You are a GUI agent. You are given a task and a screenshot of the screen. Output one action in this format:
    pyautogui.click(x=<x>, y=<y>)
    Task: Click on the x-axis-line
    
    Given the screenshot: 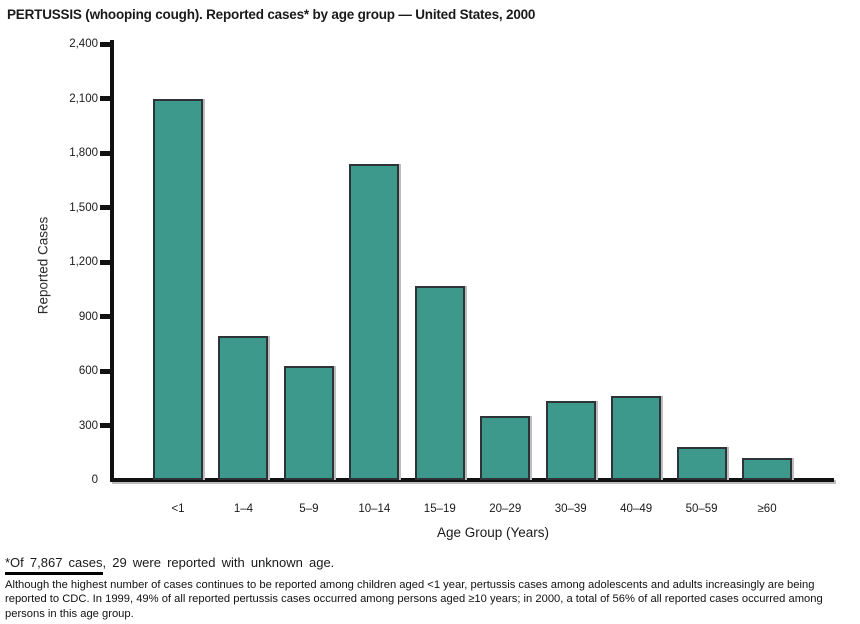 What is the action you would take?
    pyautogui.click(x=472, y=480)
    